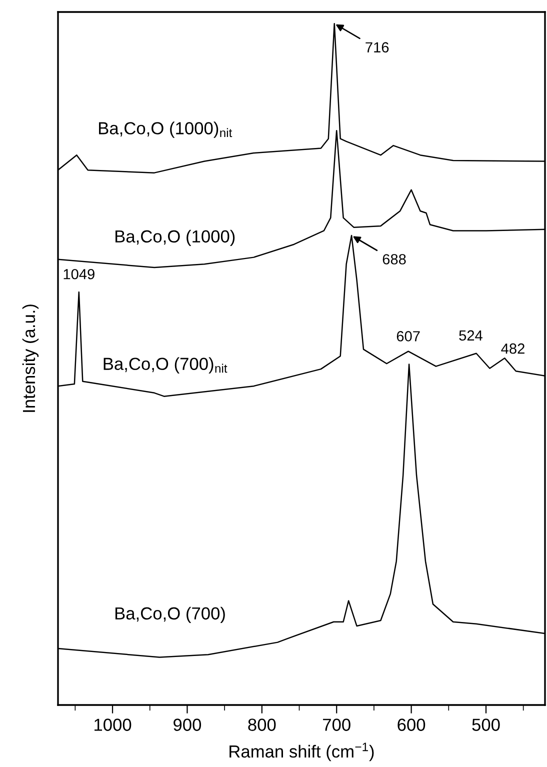  I want to click on y-axis-title: Intensity (a.u.), so click(30, 358).